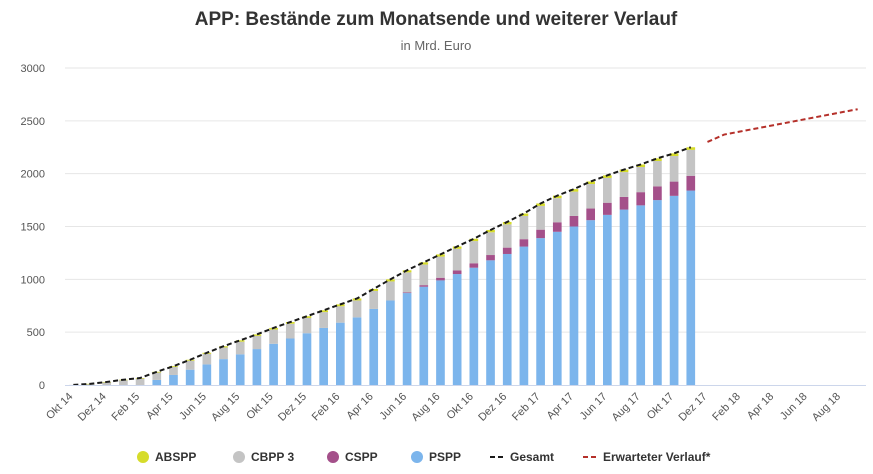 The image size is (873, 474). What do you see at coordinates (175, 457) in the screenshot?
I see `legend-label: ABSPP` at bounding box center [175, 457].